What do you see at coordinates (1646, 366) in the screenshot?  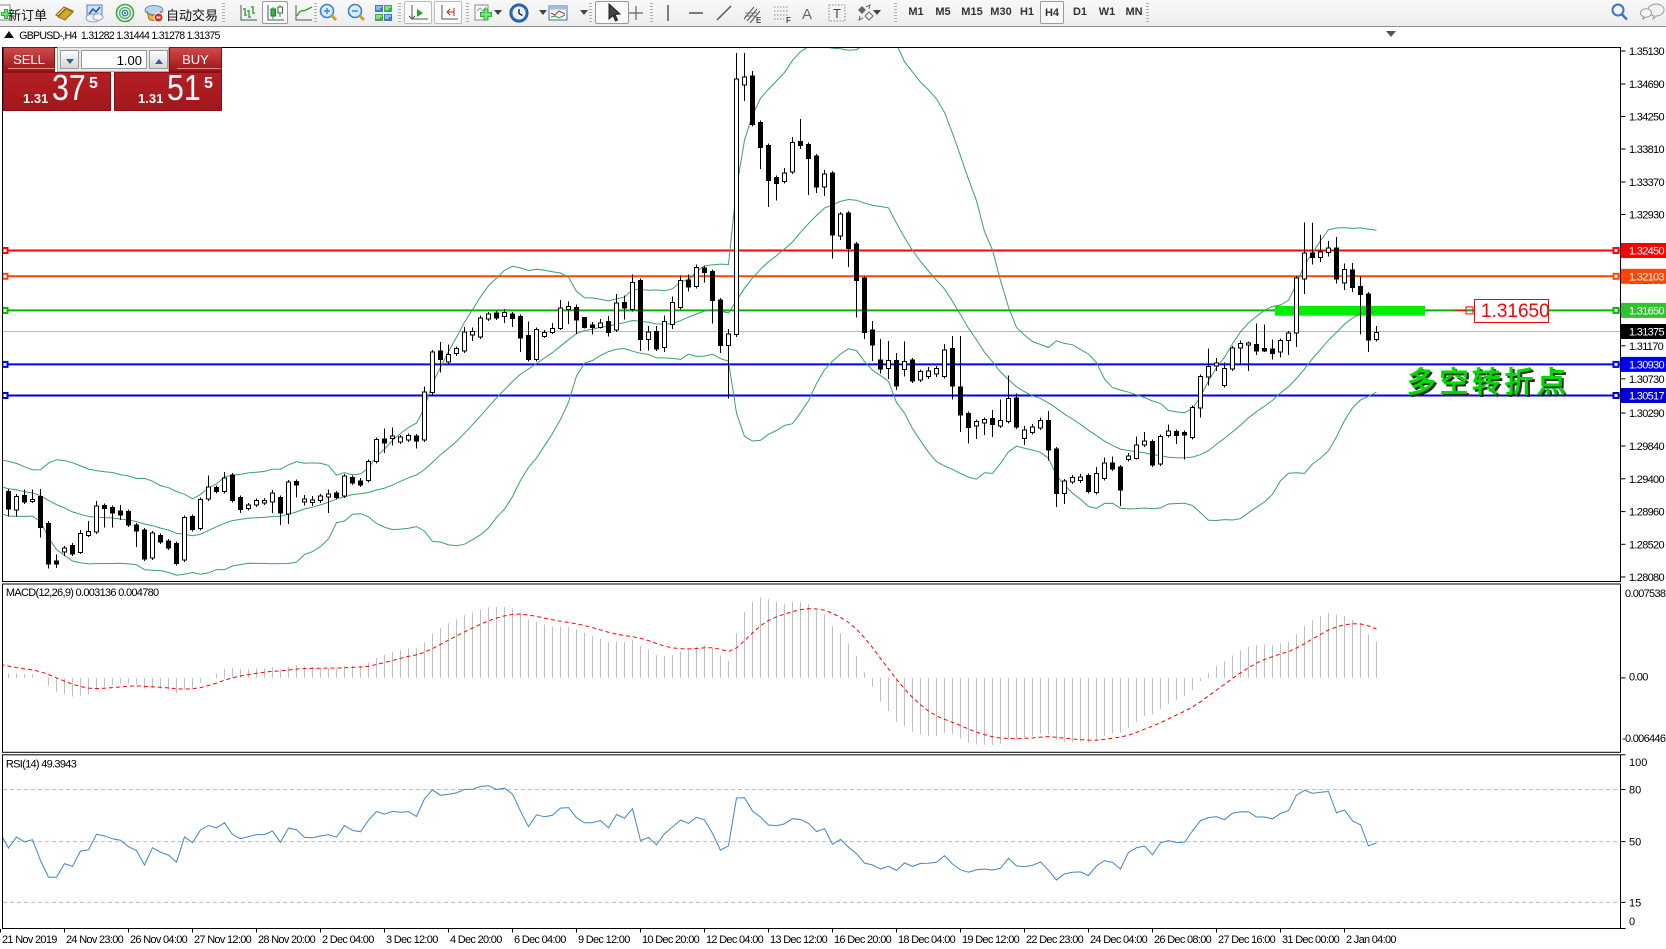 I see `svg-text: 1.30930` at bounding box center [1646, 366].